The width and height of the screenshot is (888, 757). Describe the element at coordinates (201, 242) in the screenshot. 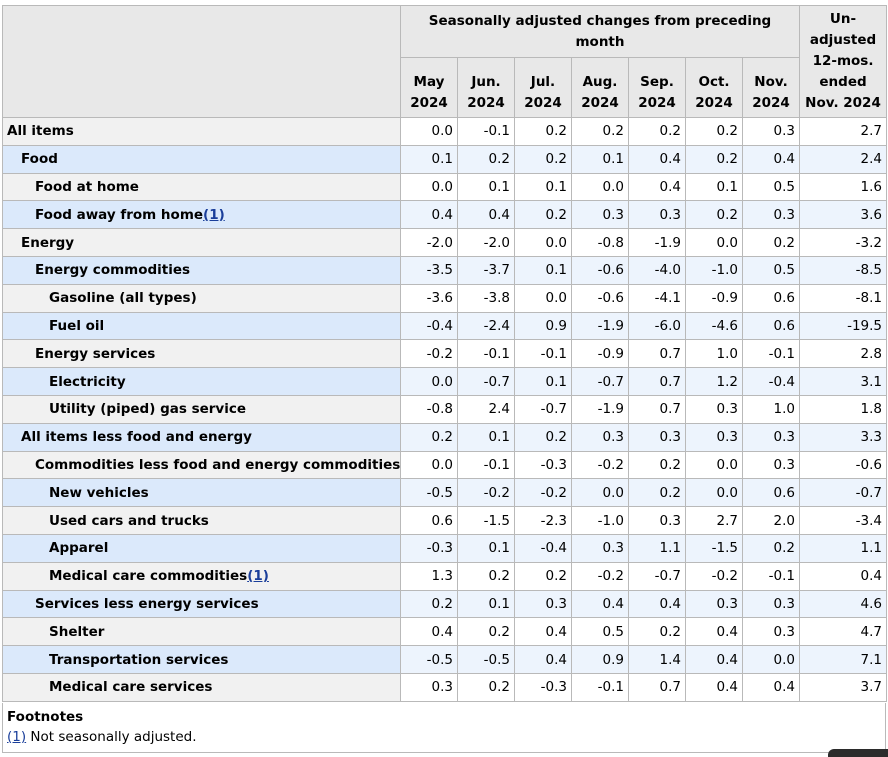

I see `row-label: Energy` at that location.